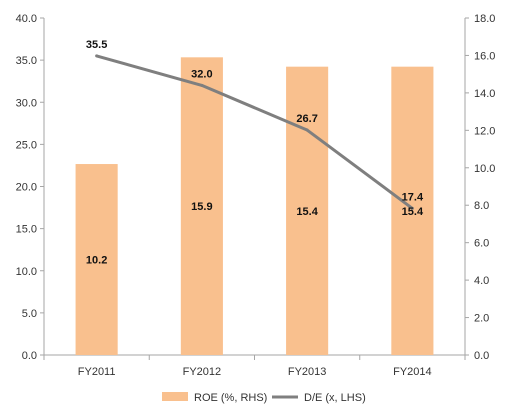 The height and width of the screenshot is (418, 517). What do you see at coordinates (307, 372) in the screenshot?
I see `x-tick-label: FY2013` at bounding box center [307, 372].